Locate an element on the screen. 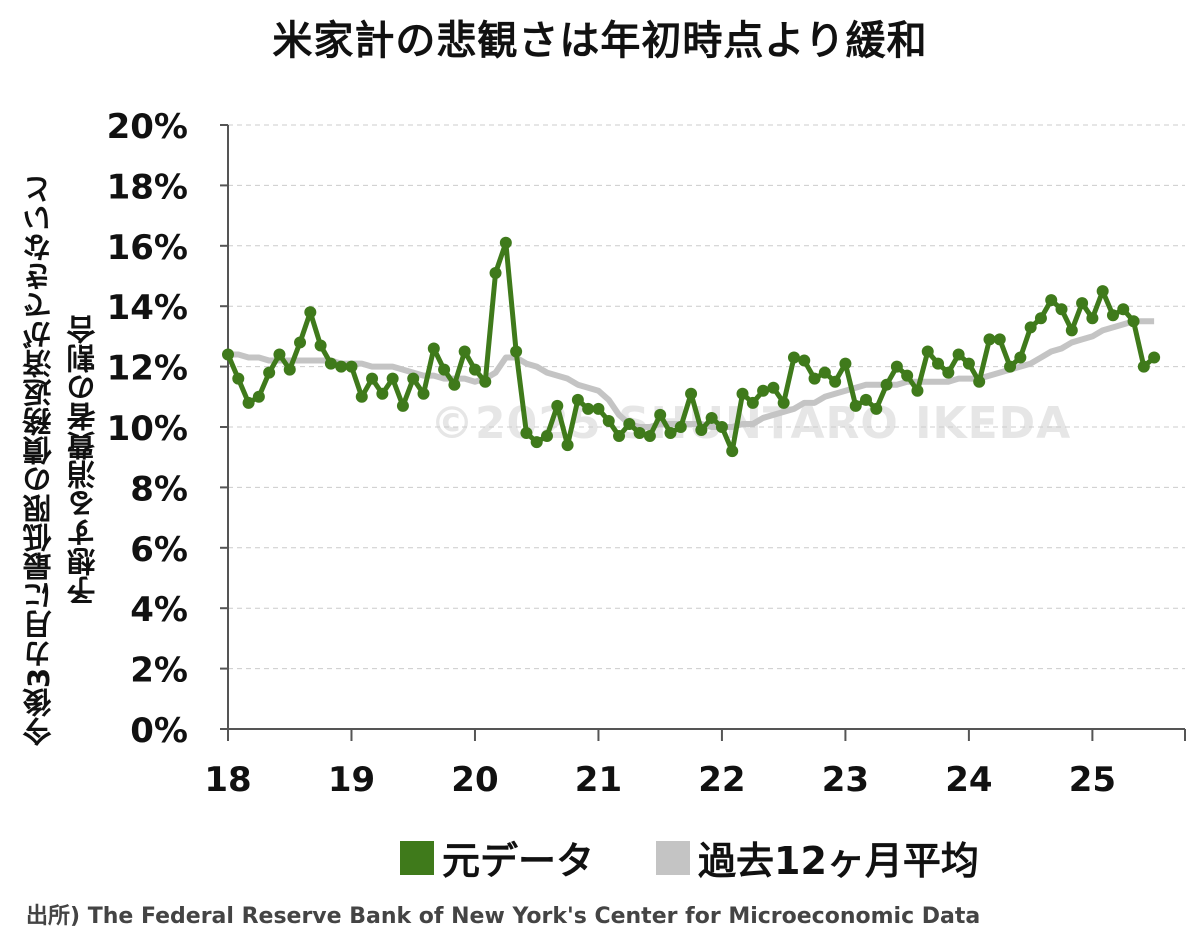 The image size is (1200, 937). x-tick-label: 19 is located at coordinates (351, 780).